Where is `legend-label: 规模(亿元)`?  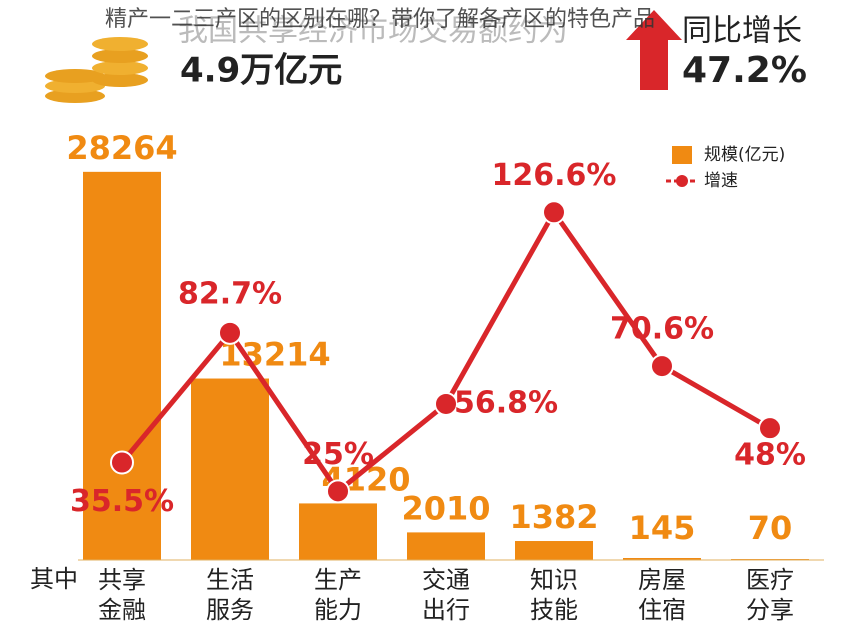 legend-label: 规模(亿元) is located at coordinates (744, 155).